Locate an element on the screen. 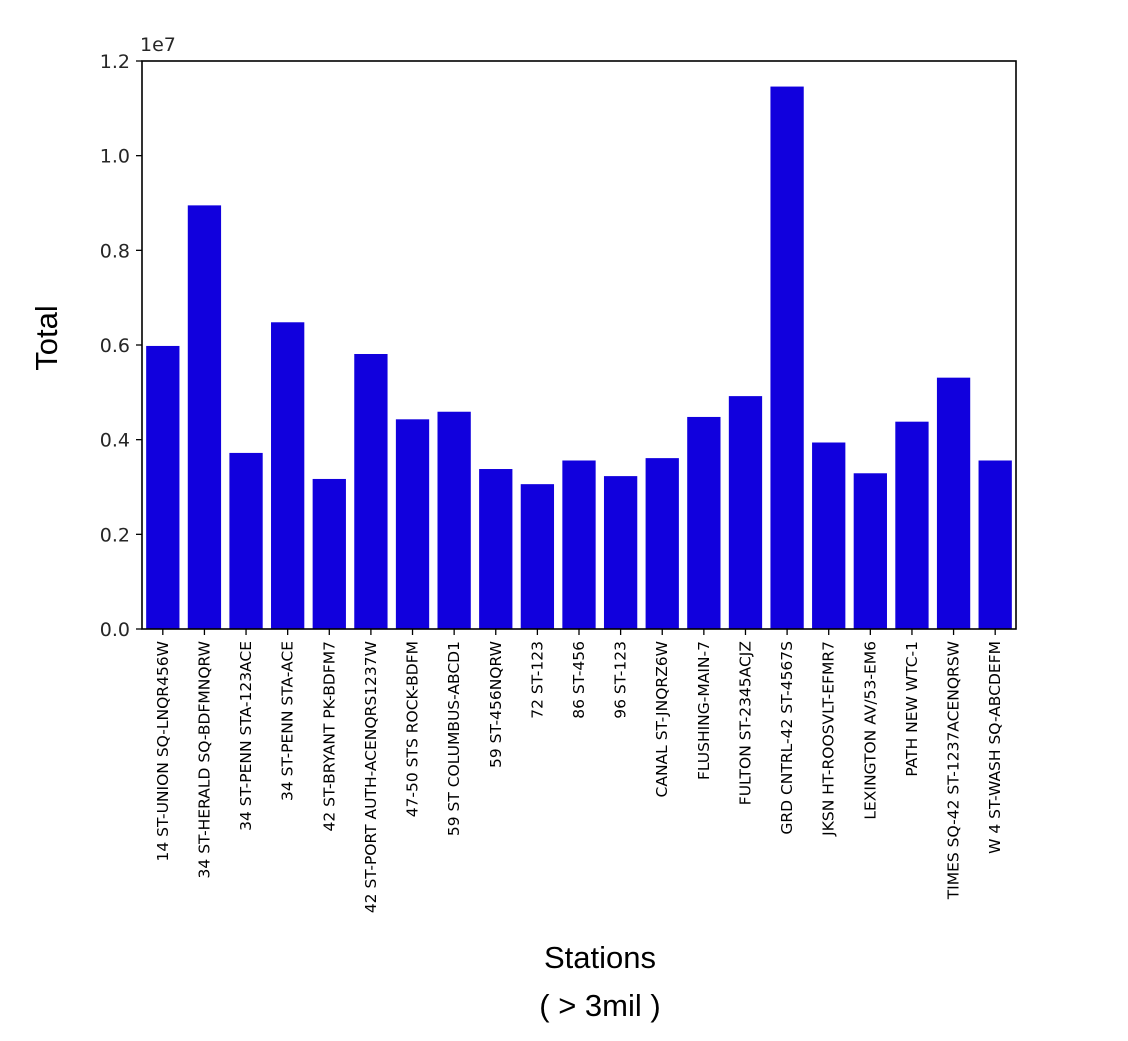  x-tick-label-11: 96 ST-123 is located at coordinates (621, 680).